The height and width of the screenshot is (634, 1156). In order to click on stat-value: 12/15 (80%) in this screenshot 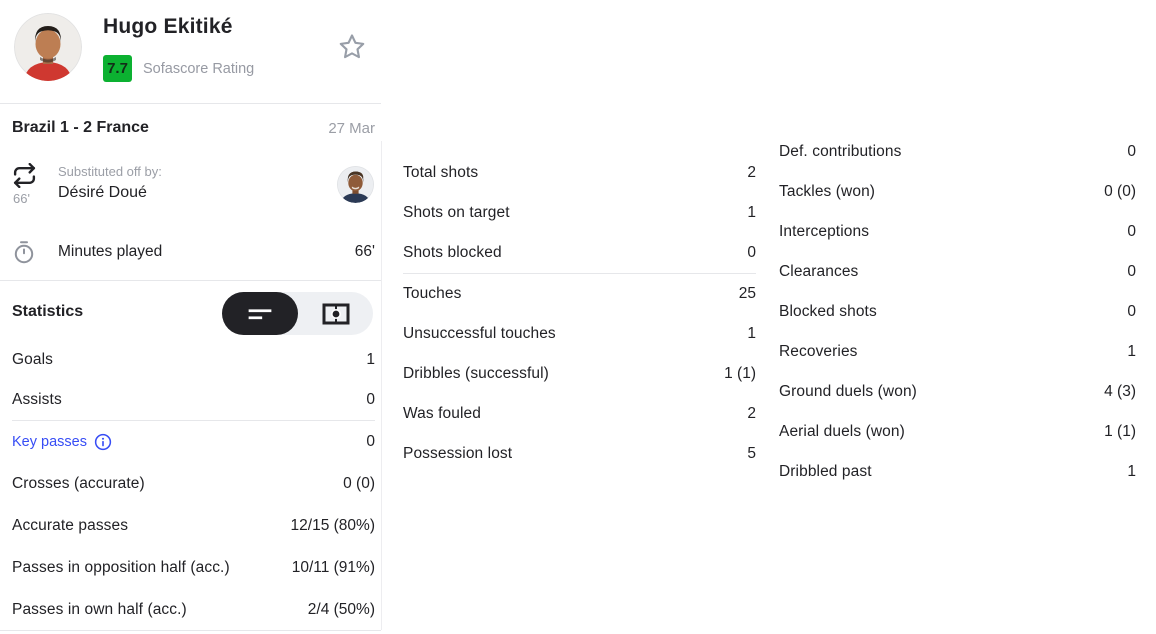, I will do `click(332, 525)`.